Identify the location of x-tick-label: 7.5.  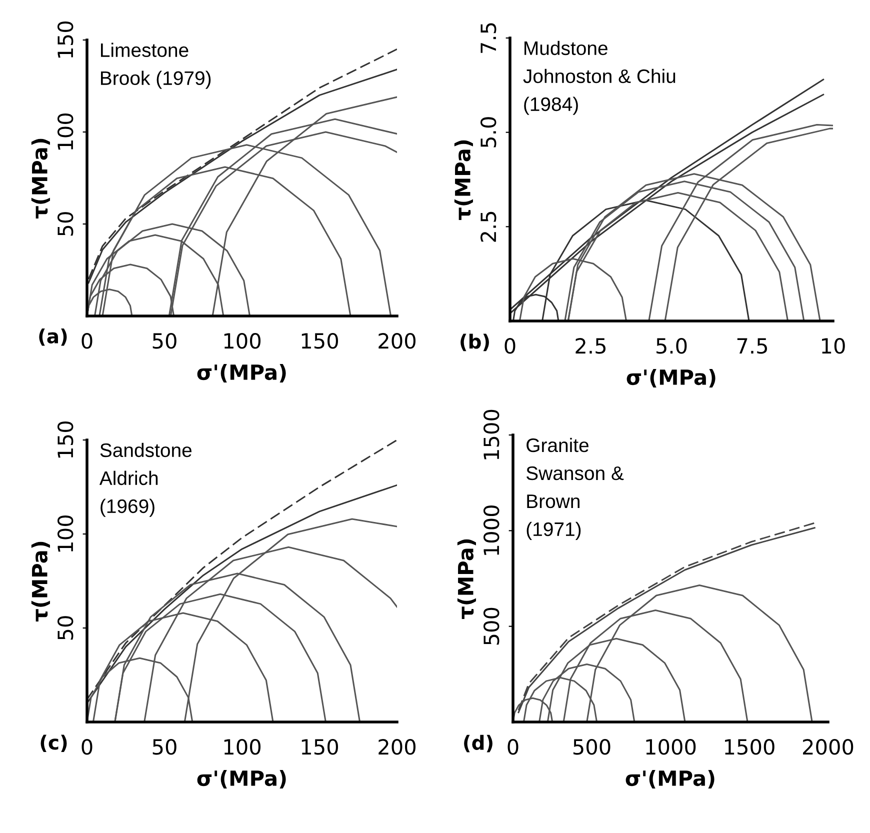
(752, 346).